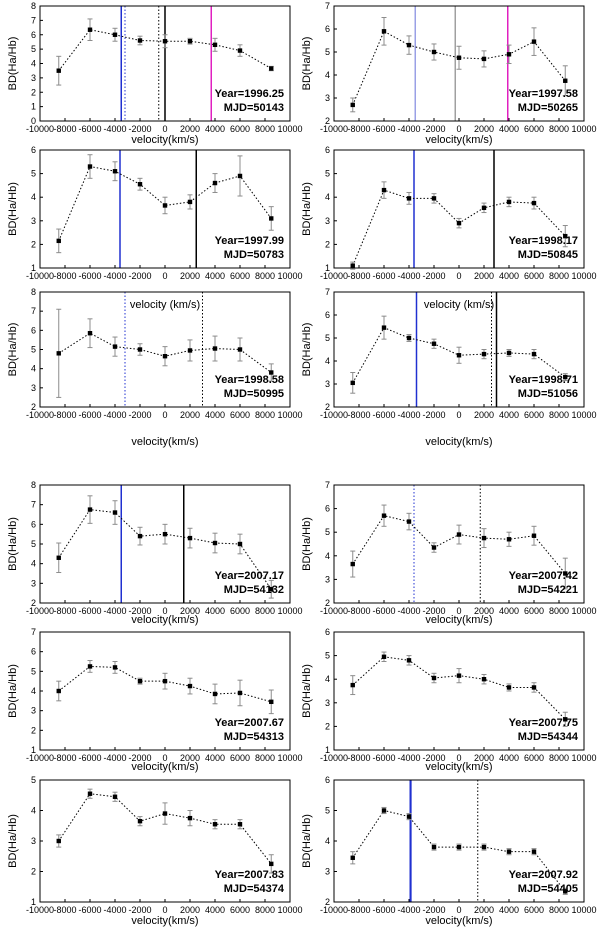 The width and height of the screenshot is (600, 936). What do you see at coordinates (249, 380) in the screenshot?
I see `year-label: Year=1998.58` at bounding box center [249, 380].